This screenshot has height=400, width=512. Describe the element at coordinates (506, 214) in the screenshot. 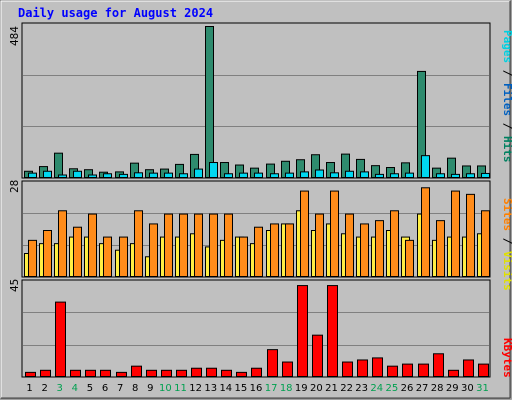

I see `legend-entry: Sites` at that location.